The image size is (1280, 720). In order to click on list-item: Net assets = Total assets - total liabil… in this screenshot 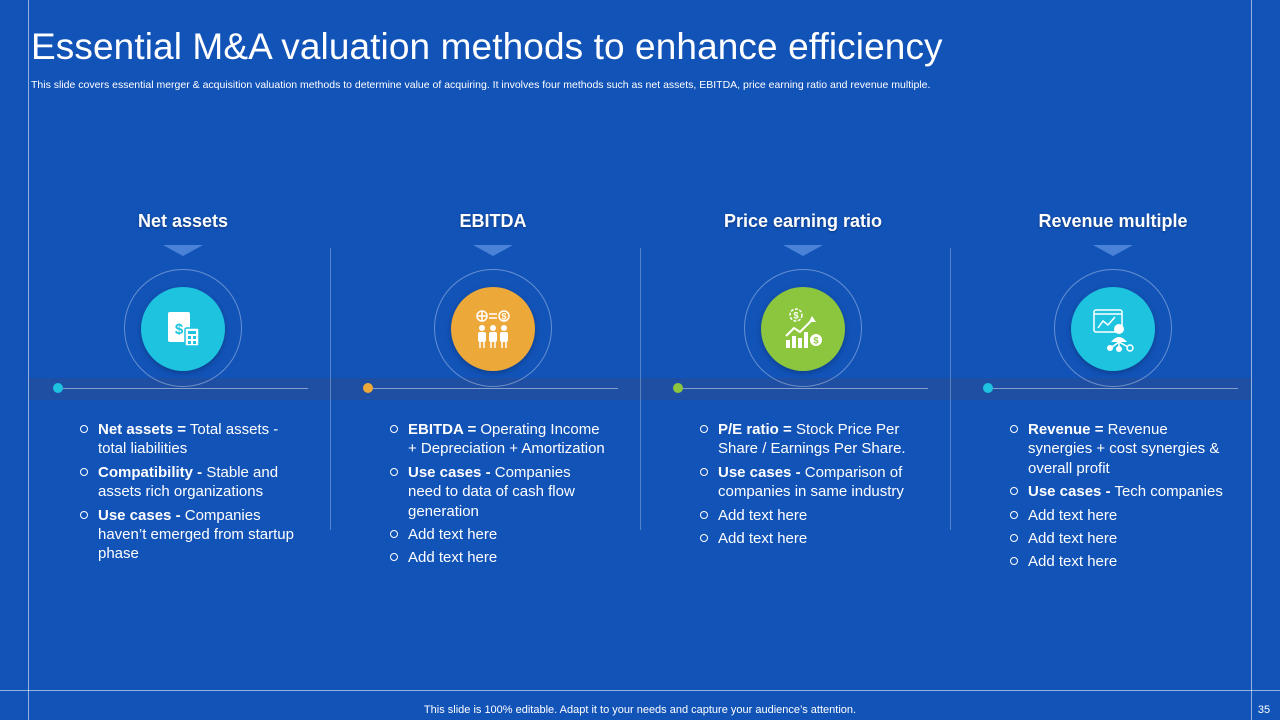, I will do `click(187, 439)`.